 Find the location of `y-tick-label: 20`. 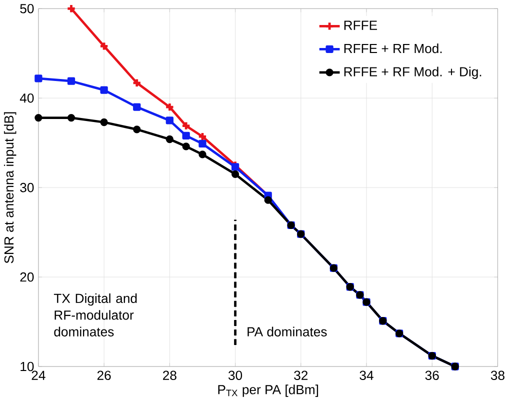

y-tick-label: 20 is located at coordinates (27, 277).